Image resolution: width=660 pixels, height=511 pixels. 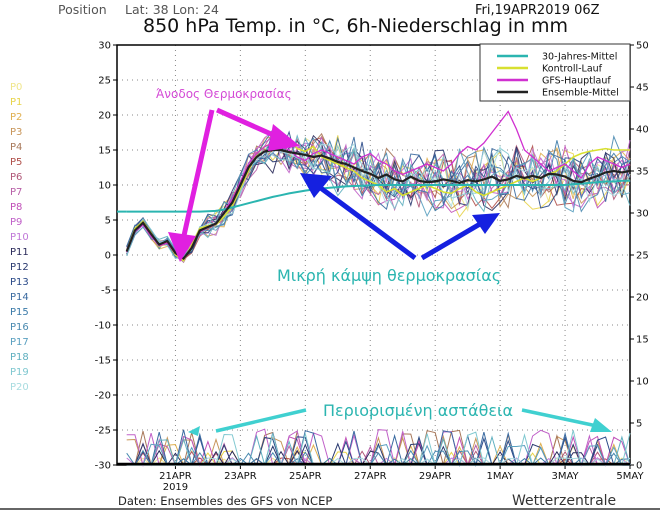 I want to click on dip-arrow-right-shaft, so click(x=451, y=241).